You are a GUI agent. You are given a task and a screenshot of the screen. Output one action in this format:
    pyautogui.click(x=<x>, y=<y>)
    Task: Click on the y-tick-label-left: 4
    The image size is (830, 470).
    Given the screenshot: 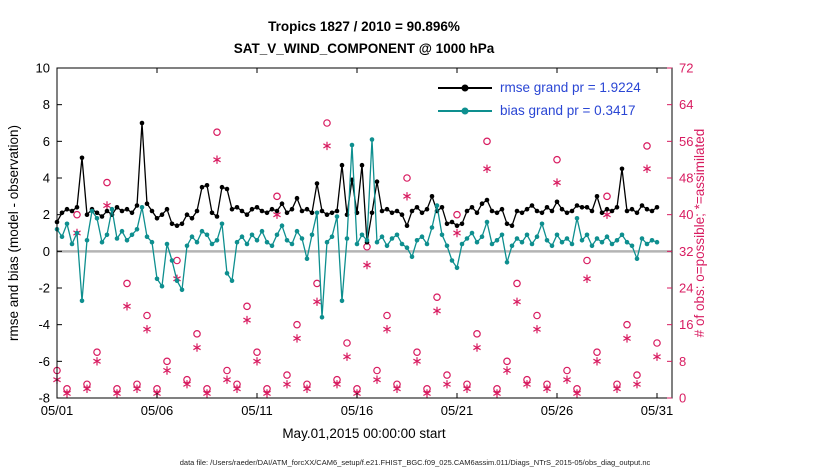 What is the action you would take?
    pyautogui.click(x=46, y=178)
    